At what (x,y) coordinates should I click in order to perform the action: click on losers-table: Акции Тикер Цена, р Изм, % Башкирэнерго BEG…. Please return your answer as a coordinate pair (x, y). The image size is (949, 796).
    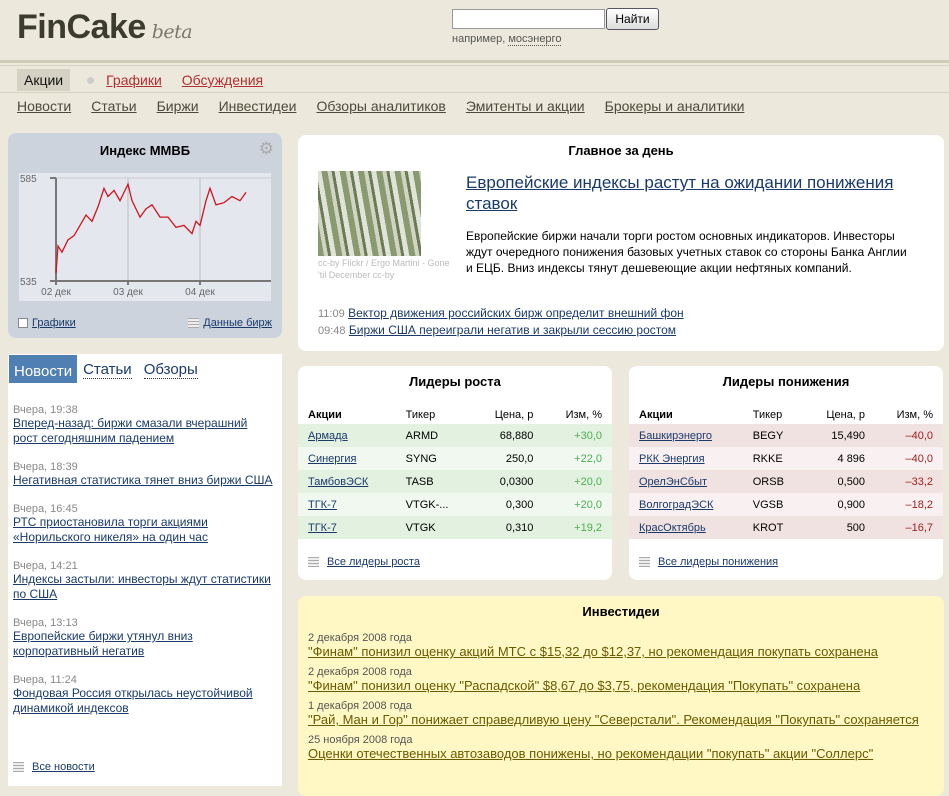
    Looking at the image, I should click on (786, 472).